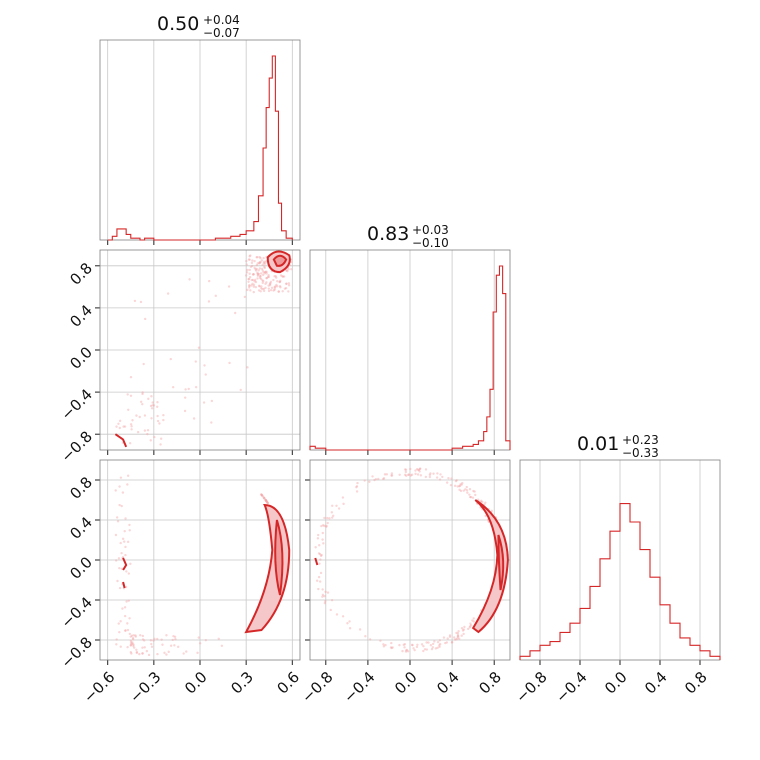  Describe the element at coordinates (196, 683) in the screenshot. I see `tick-label-x: 0.0` at that location.